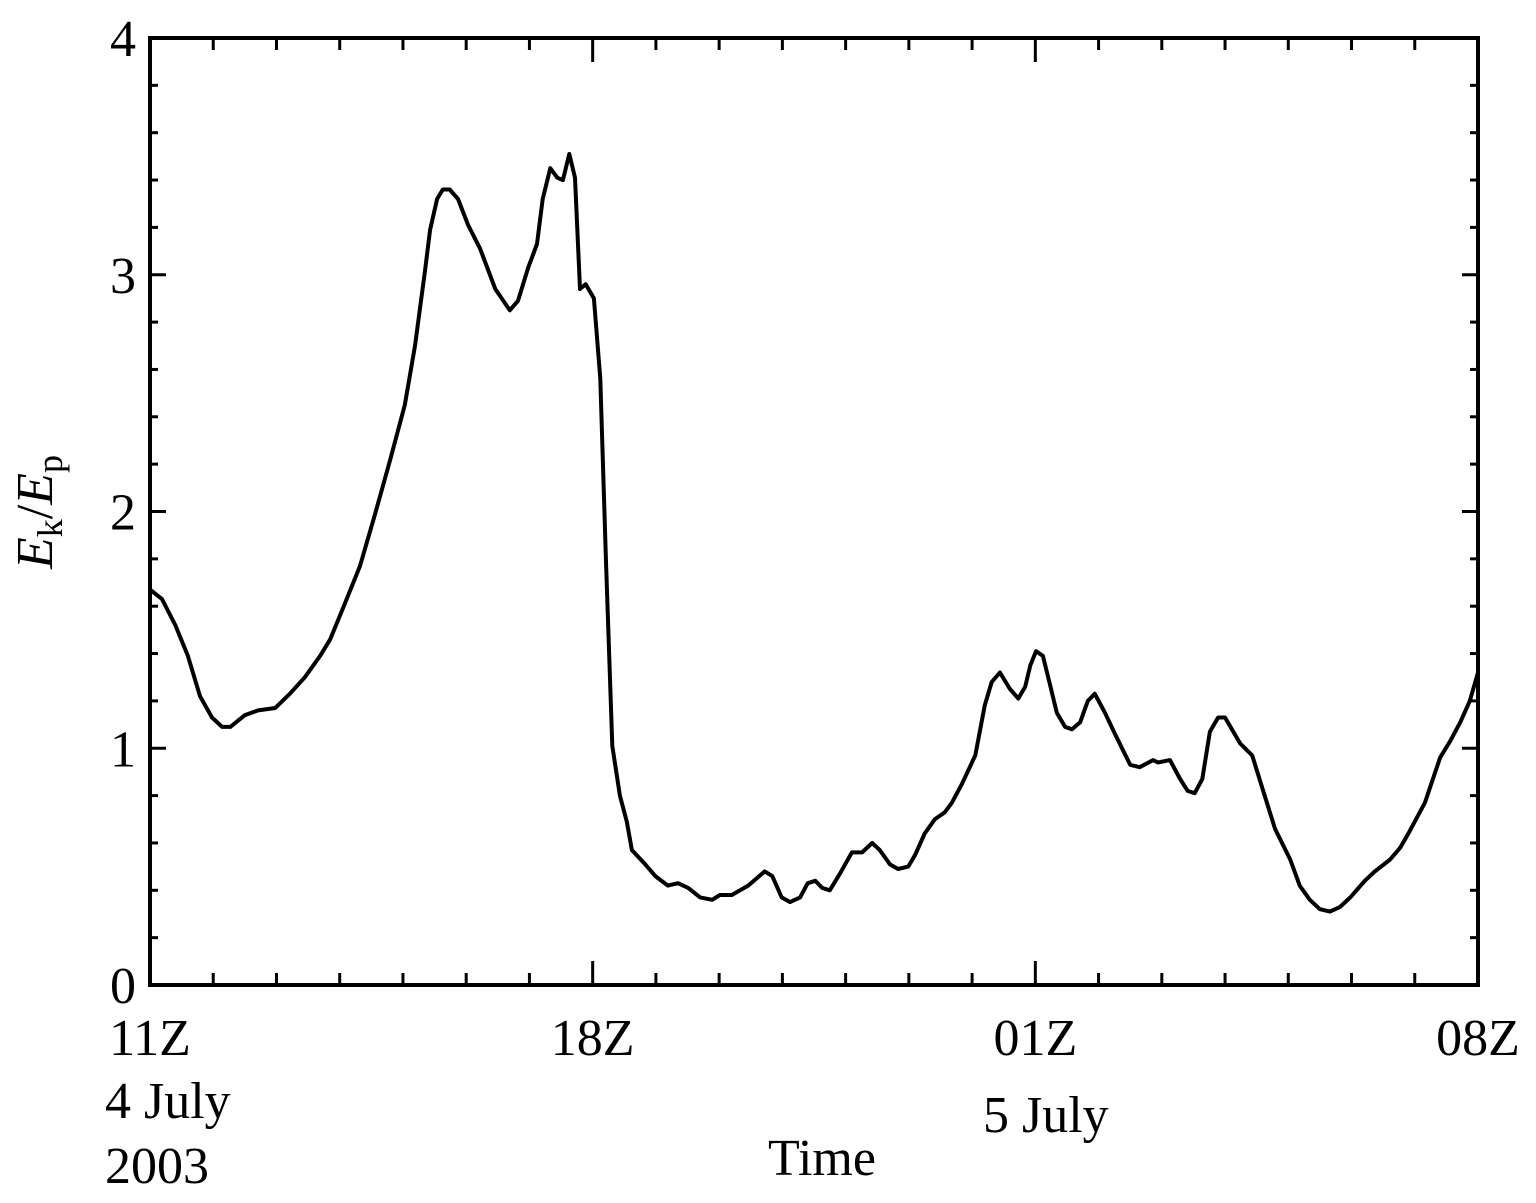 Image resolution: width=1536 pixels, height=1203 pixels. What do you see at coordinates (168, 1101) in the screenshot?
I see `annotation: 4 July` at bounding box center [168, 1101].